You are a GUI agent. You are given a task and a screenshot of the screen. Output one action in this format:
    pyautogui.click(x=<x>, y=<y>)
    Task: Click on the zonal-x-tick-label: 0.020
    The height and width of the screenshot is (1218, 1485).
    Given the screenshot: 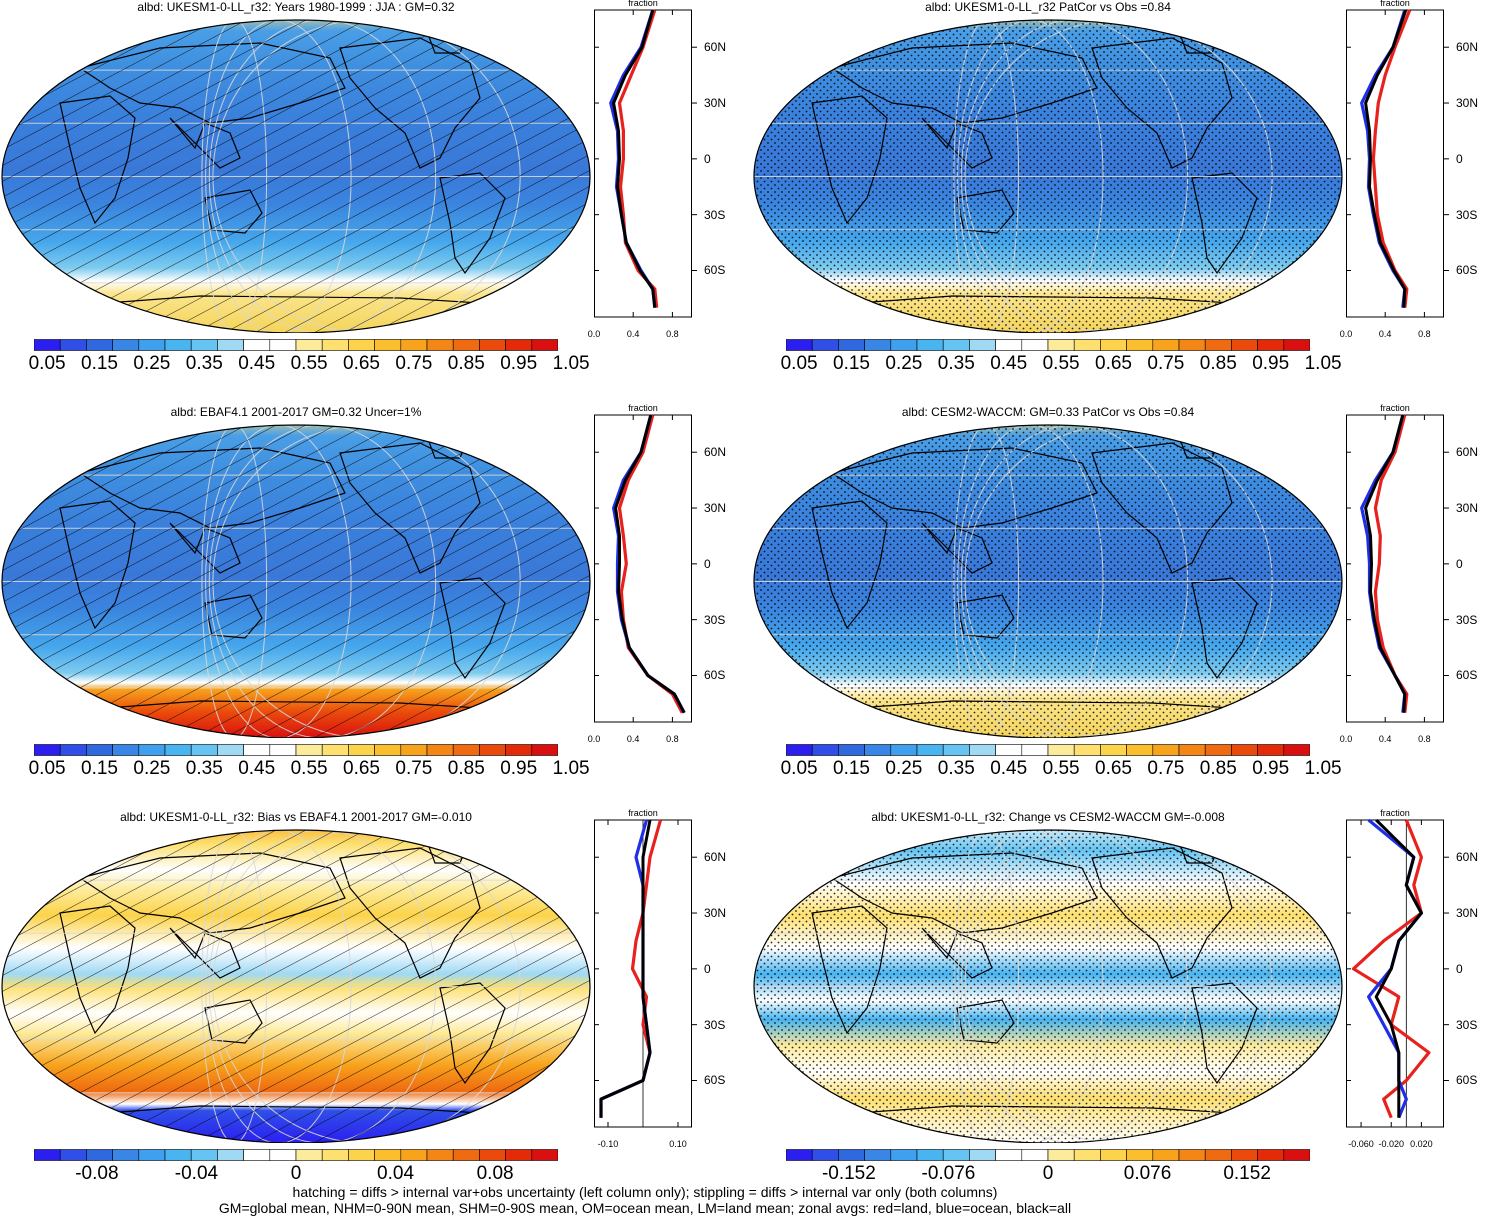 What is the action you would take?
    pyautogui.click(x=1421, y=1144)
    